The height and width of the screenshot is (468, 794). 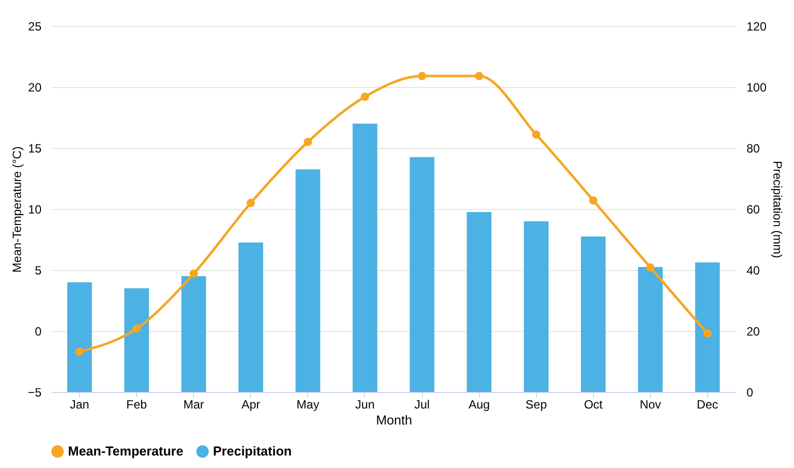 I want to click on legend-label: Precipitation, so click(x=252, y=451).